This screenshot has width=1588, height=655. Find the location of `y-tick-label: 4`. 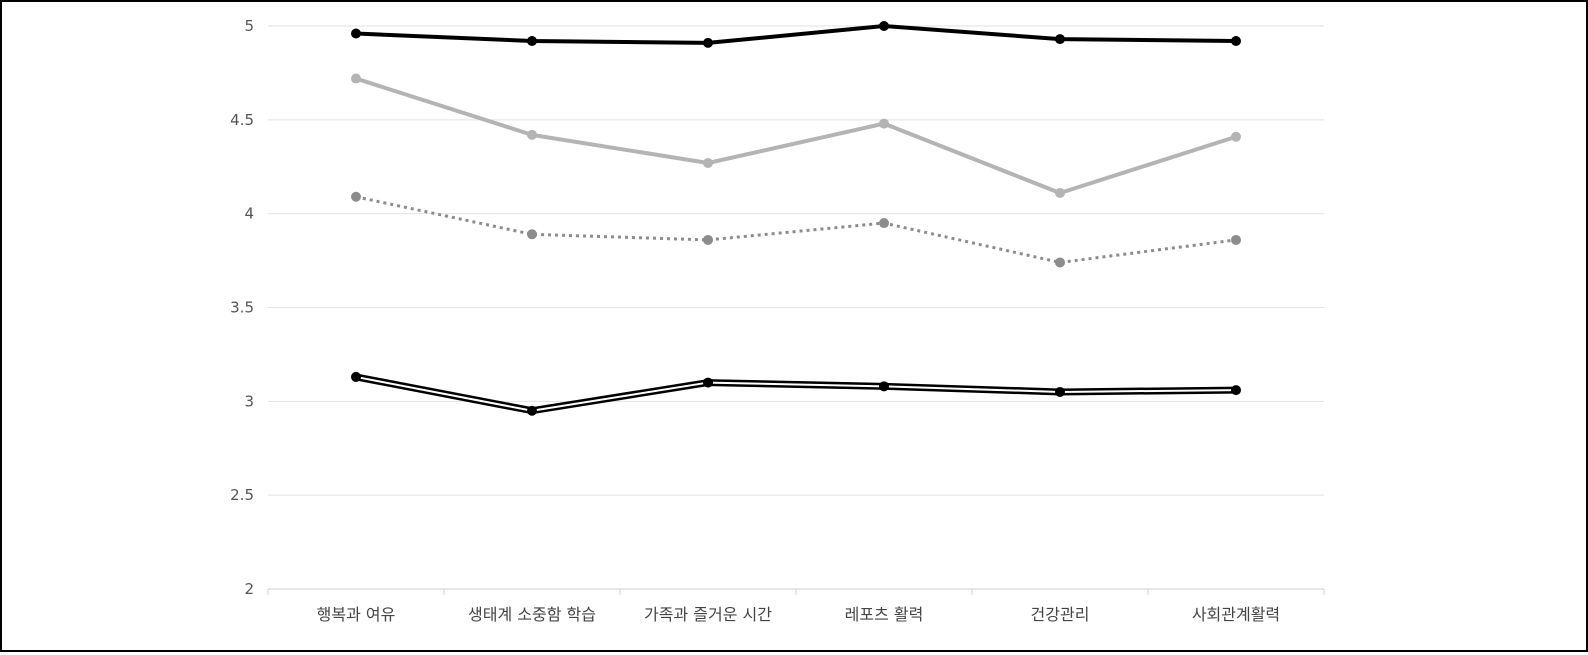

y-tick-label: 4 is located at coordinates (249, 214).